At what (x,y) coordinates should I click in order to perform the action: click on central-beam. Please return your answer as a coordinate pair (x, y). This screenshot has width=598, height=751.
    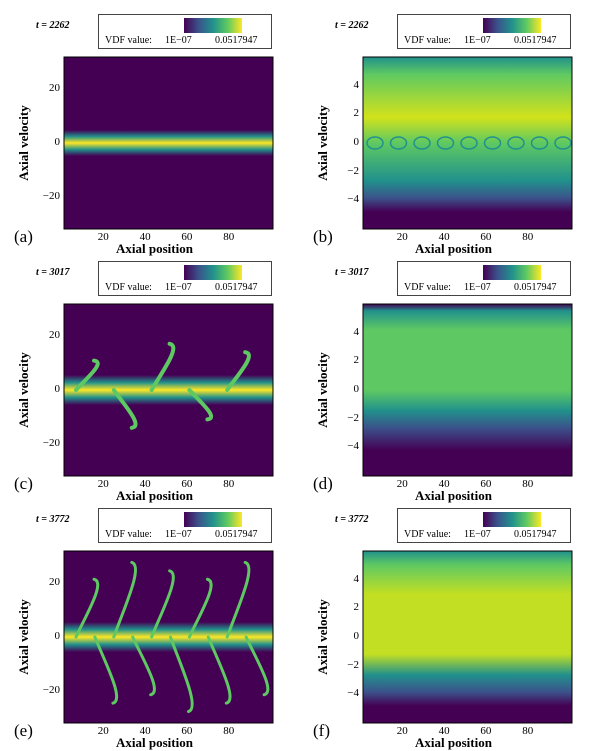
    Looking at the image, I should click on (168, 143).